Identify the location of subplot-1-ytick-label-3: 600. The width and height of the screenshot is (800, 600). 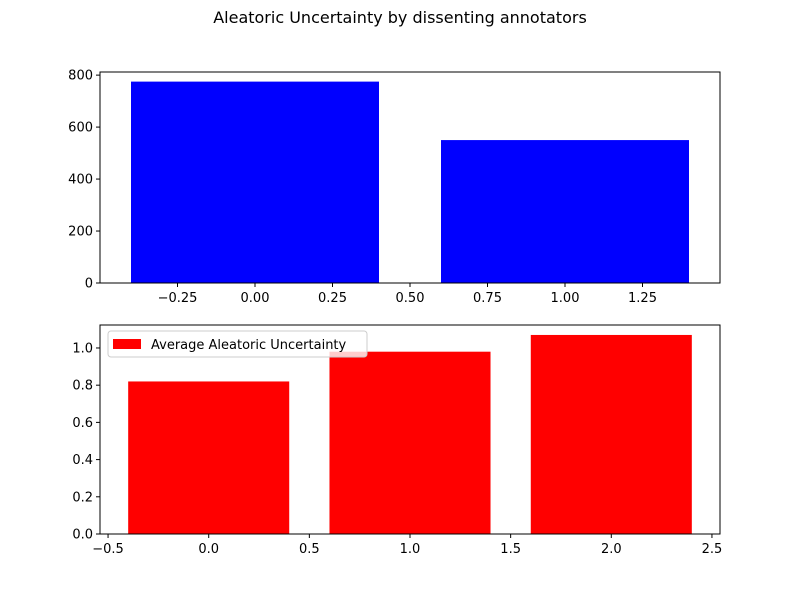
(80, 128).